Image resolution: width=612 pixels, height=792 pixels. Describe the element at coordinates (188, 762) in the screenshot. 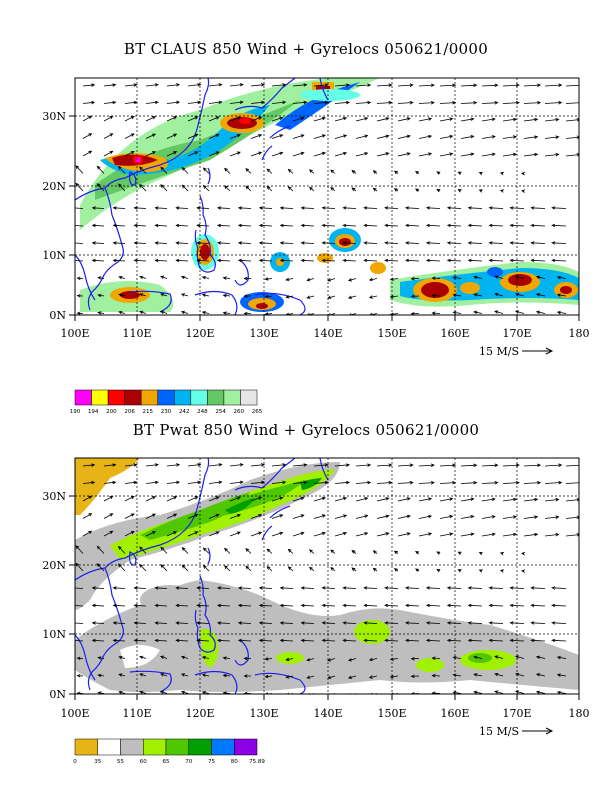

I see `colorbar-label: 70` at that location.